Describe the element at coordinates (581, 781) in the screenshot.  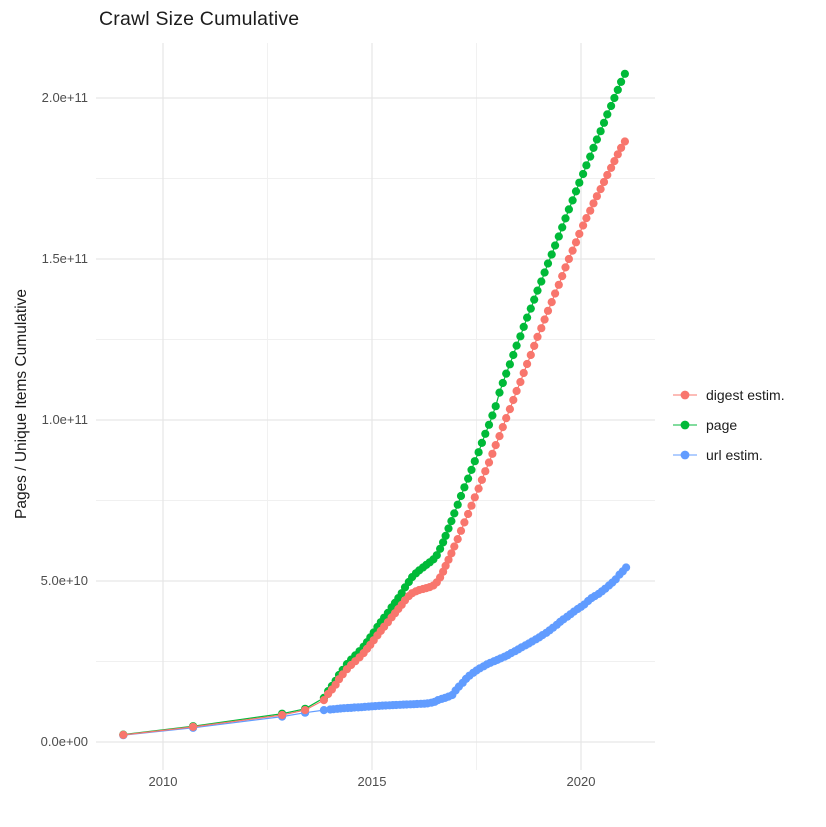
I see `x-tick-label: 2020` at that location.